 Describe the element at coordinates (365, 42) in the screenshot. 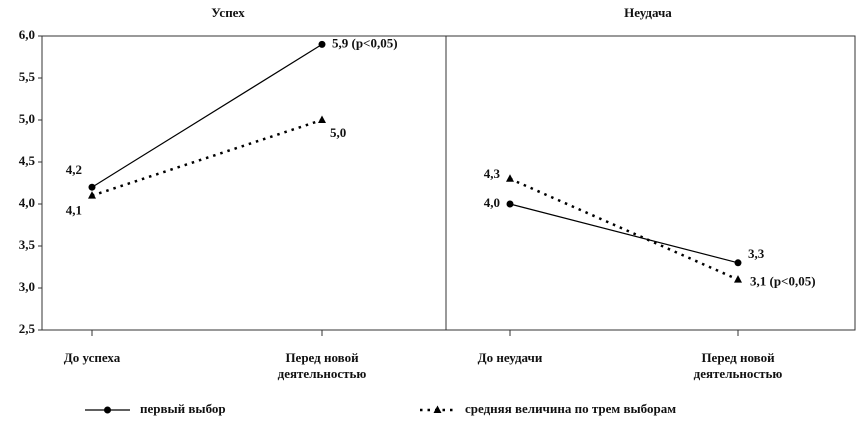

I see `value-label: 5,9 (p<0,05)` at that location.